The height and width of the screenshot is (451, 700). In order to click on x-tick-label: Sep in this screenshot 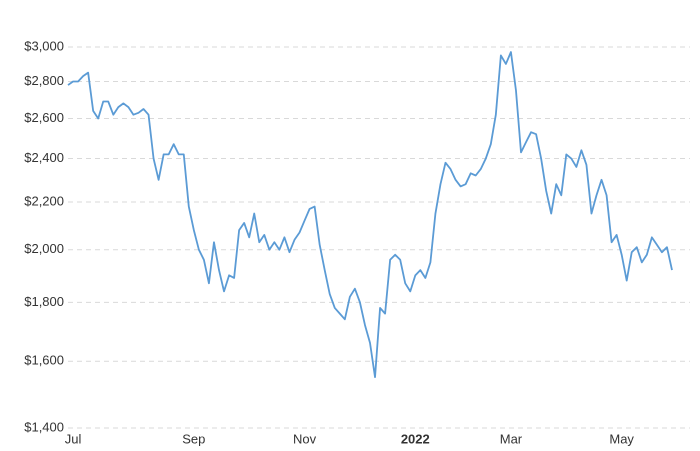, I will do `click(193, 438)`.